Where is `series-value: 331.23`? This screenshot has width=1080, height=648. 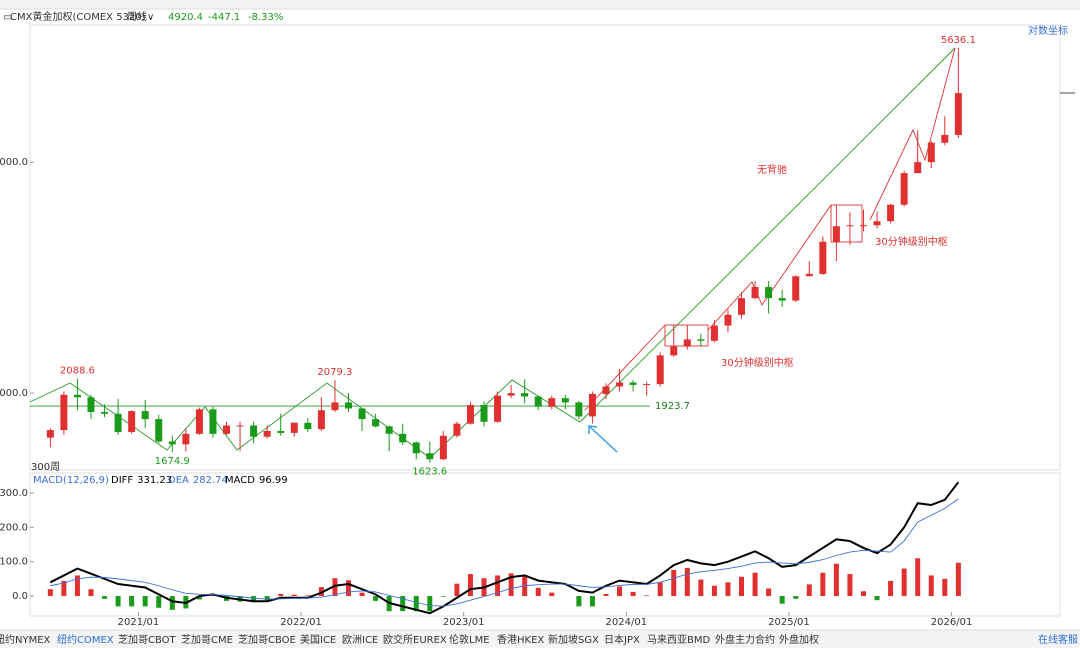
series-value: 331.23 is located at coordinates (154, 480).